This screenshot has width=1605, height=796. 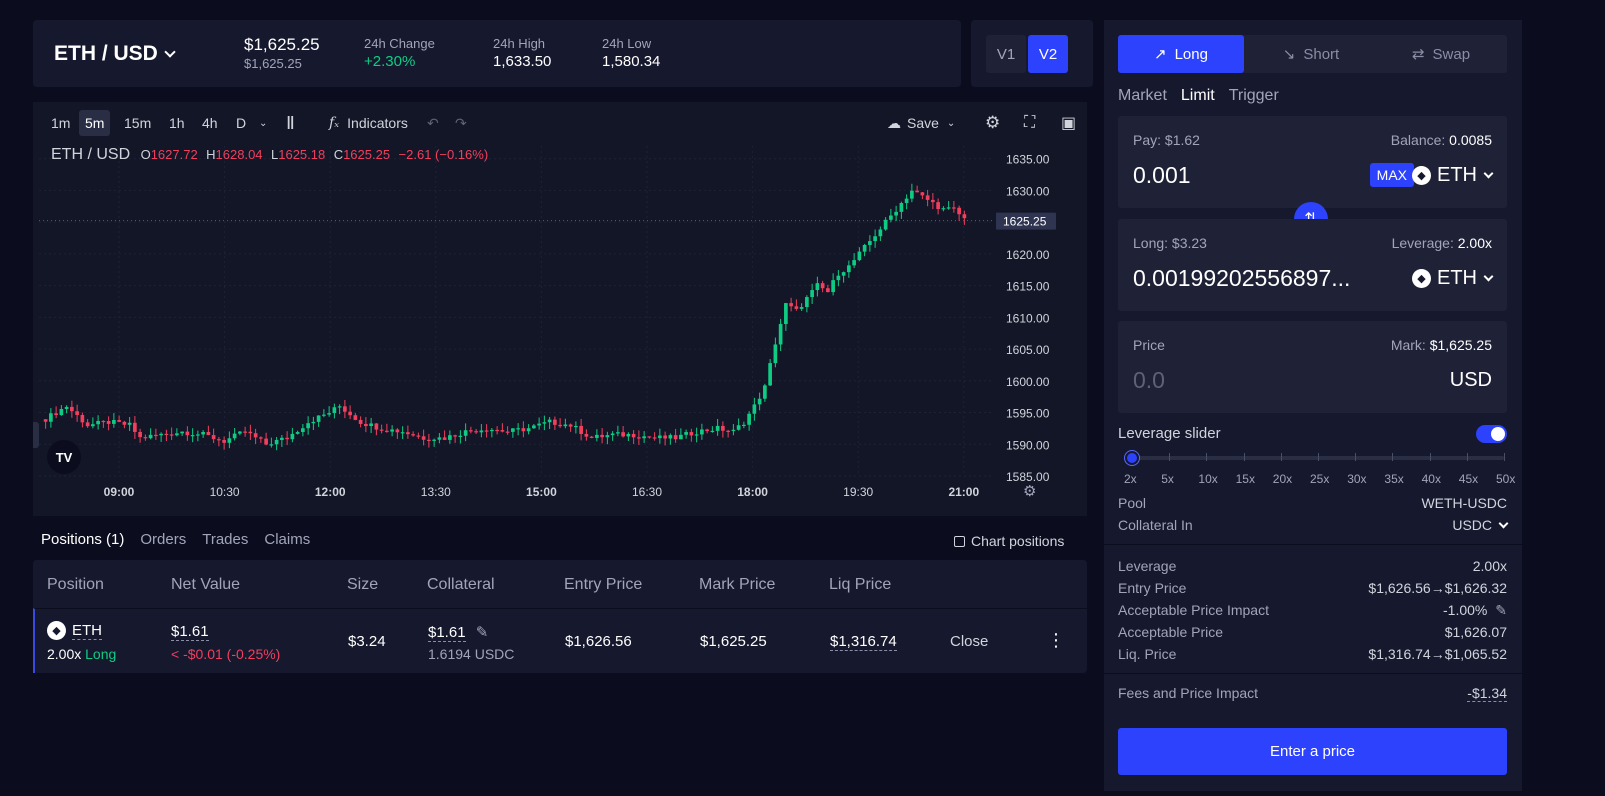 What do you see at coordinates (1030, 491) in the screenshot?
I see `chart-settings-gear-icon: ⚙` at bounding box center [1030, 491].